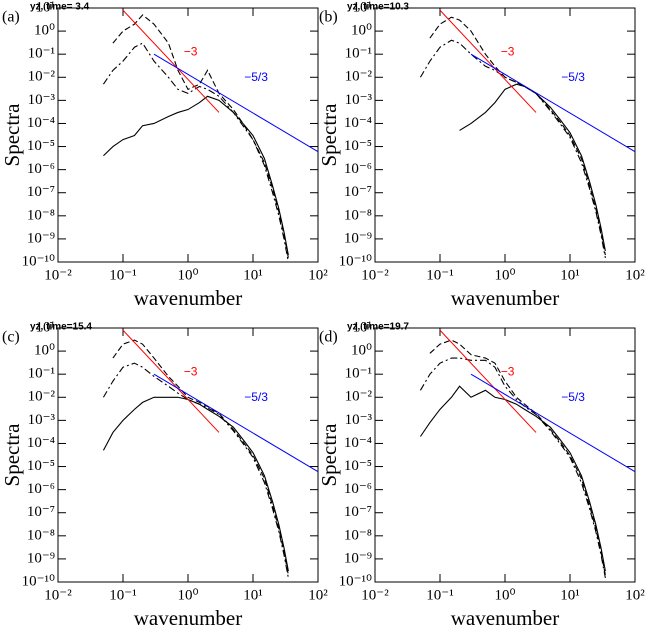 This screenshot has width=652, height=636. What do you see at coordinates (378, 7) in the screenshot?
I see `panel-title: yz, time=10.3` at bounding box center [378, 7].